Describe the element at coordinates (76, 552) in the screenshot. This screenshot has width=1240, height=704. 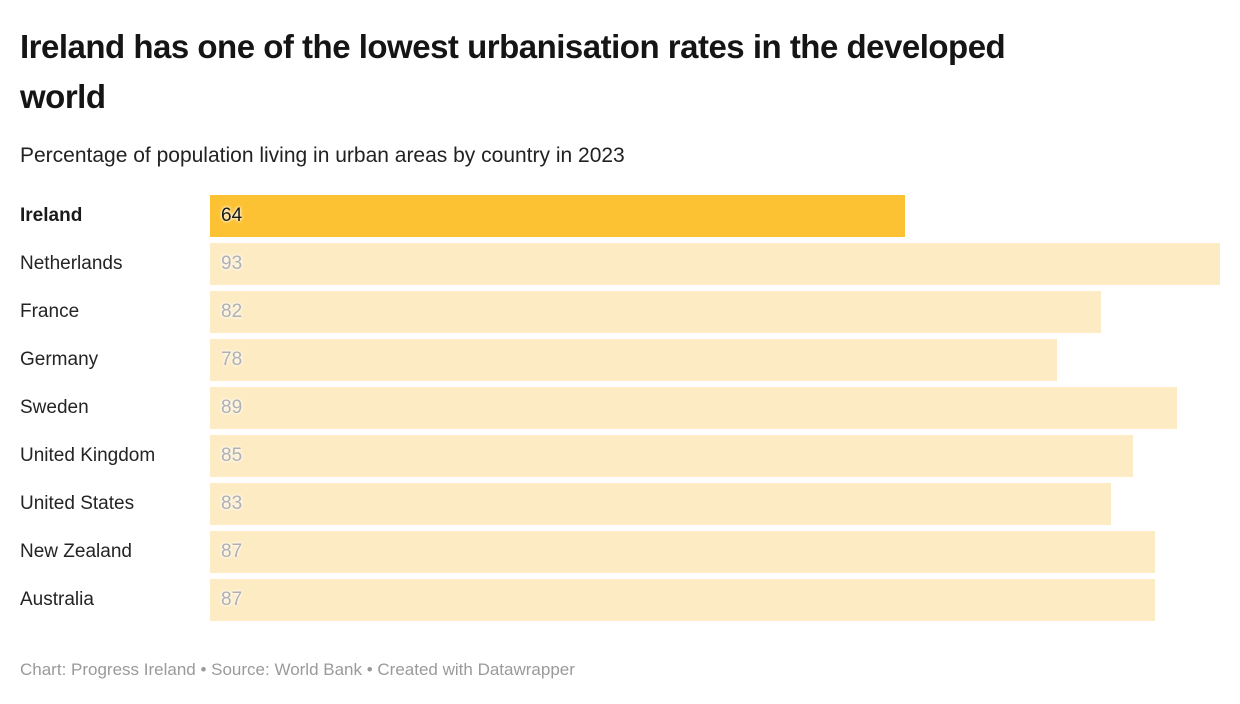
I see `category-label: New Zealand` at that location.